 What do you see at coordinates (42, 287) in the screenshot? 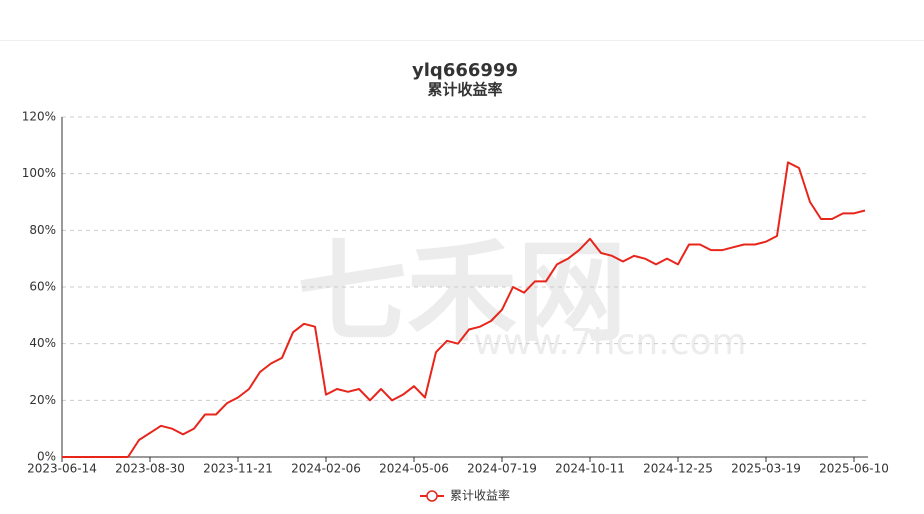
I see `y-tick-label: 60%` at bounding box center [42, 287].